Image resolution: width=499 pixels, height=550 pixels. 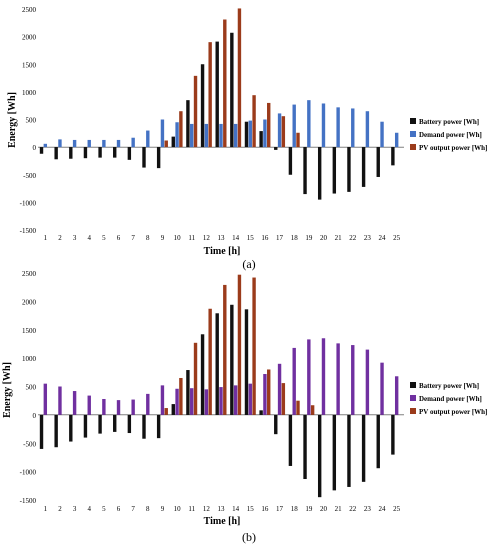 I want to click on x-tick-label: 22, so click(x=353, y=238).